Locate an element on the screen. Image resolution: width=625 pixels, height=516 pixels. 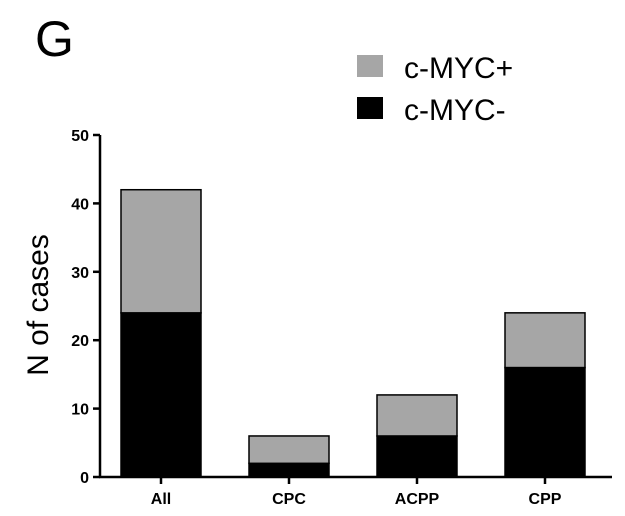
bar-cpc-c-myc-negative is located at coordinates (289, 470).